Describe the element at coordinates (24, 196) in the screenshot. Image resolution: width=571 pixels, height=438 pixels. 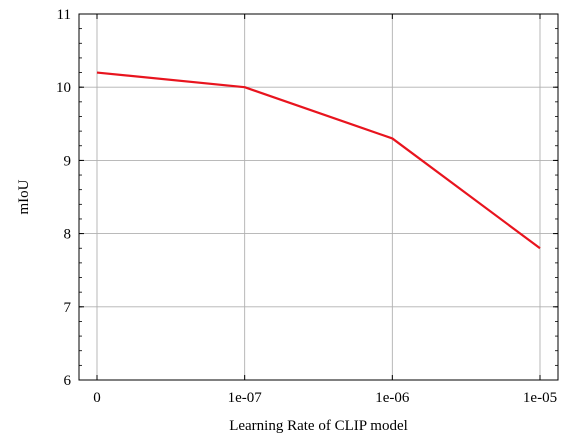
I see `y-axis-label: mIoU` at that location.